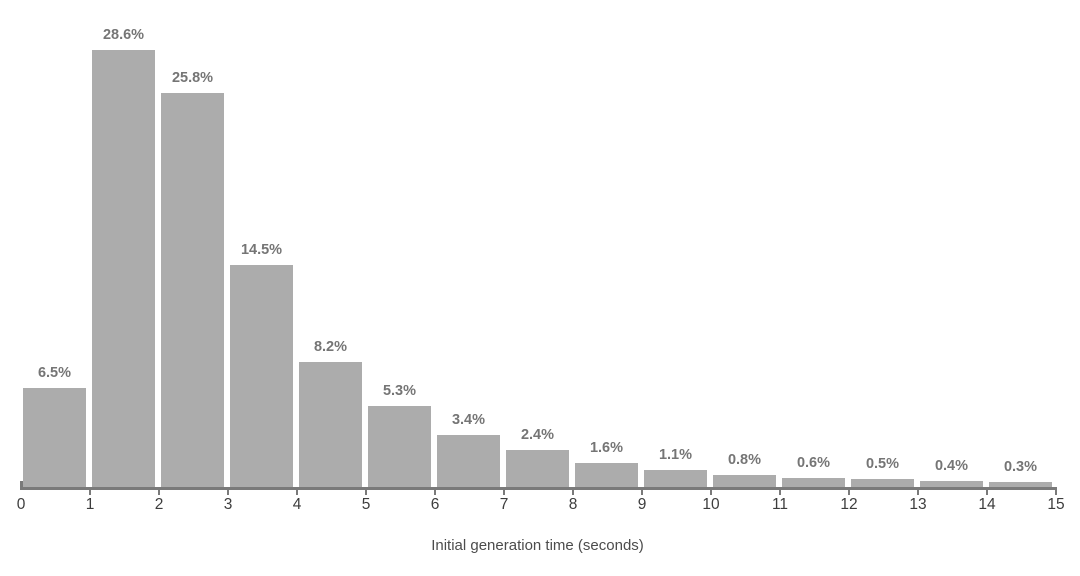 Image resolution: width=1080 pixels, height=576 pixels. Describe the element at coordinates (573, 504) in the screenshot. I see `x-axis-tick-label: 8` at that location.